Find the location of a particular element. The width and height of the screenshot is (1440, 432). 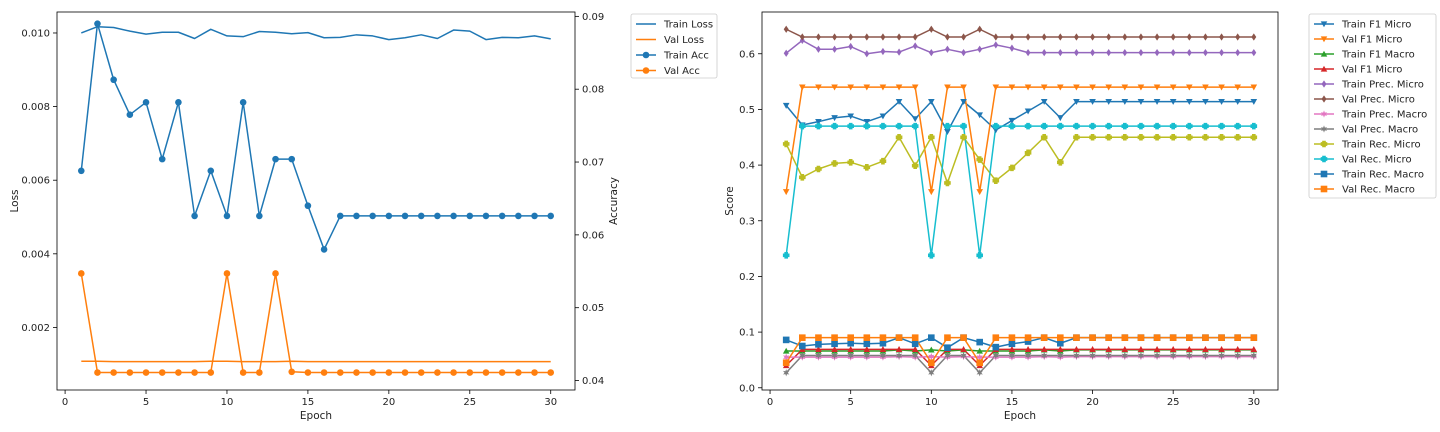

legend-label-train-rec-macro-10: Train Rec. Macro is located at coordinates (1382, 175).